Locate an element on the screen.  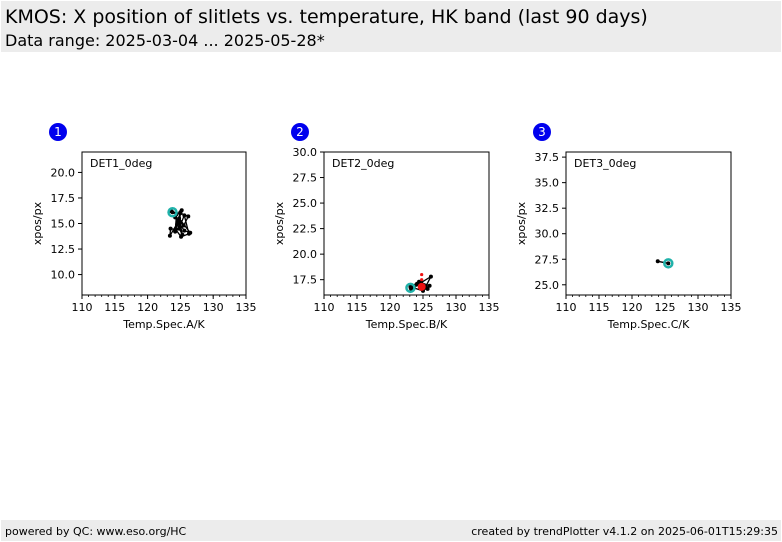
y-tick-label: 15.0 is located at coordinates (63, 224).